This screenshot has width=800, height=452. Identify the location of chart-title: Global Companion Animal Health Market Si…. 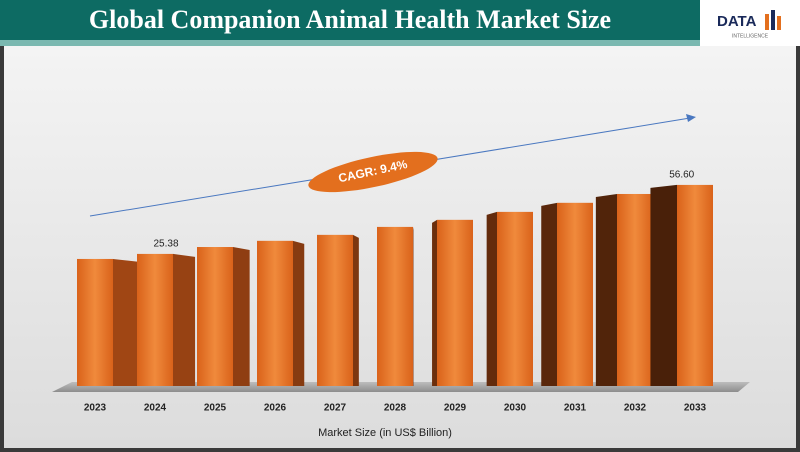
(350, 19).